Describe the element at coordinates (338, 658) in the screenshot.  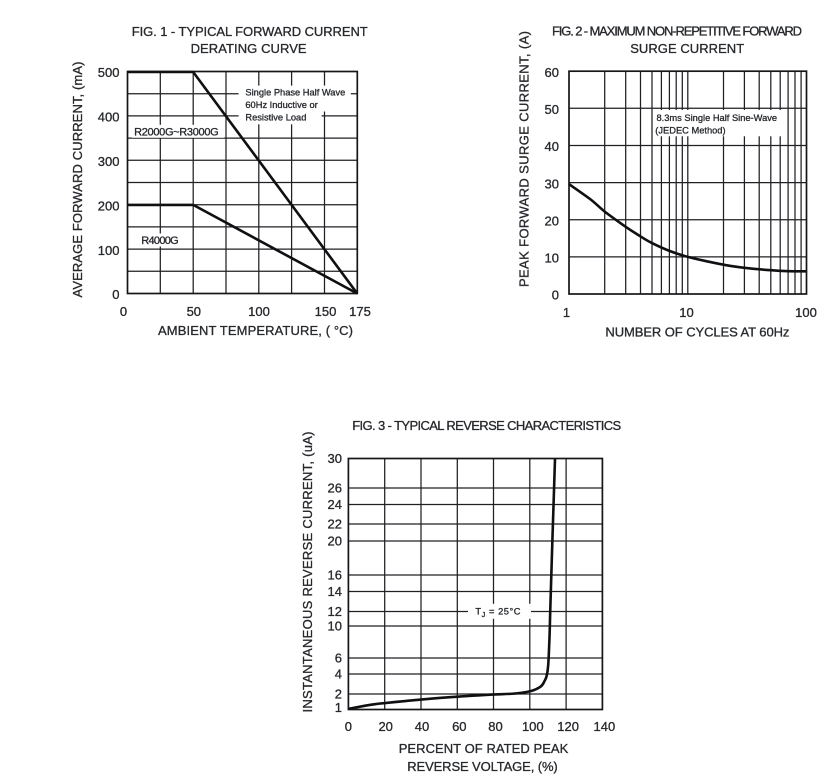
I see `svg-text: 6` at that location.